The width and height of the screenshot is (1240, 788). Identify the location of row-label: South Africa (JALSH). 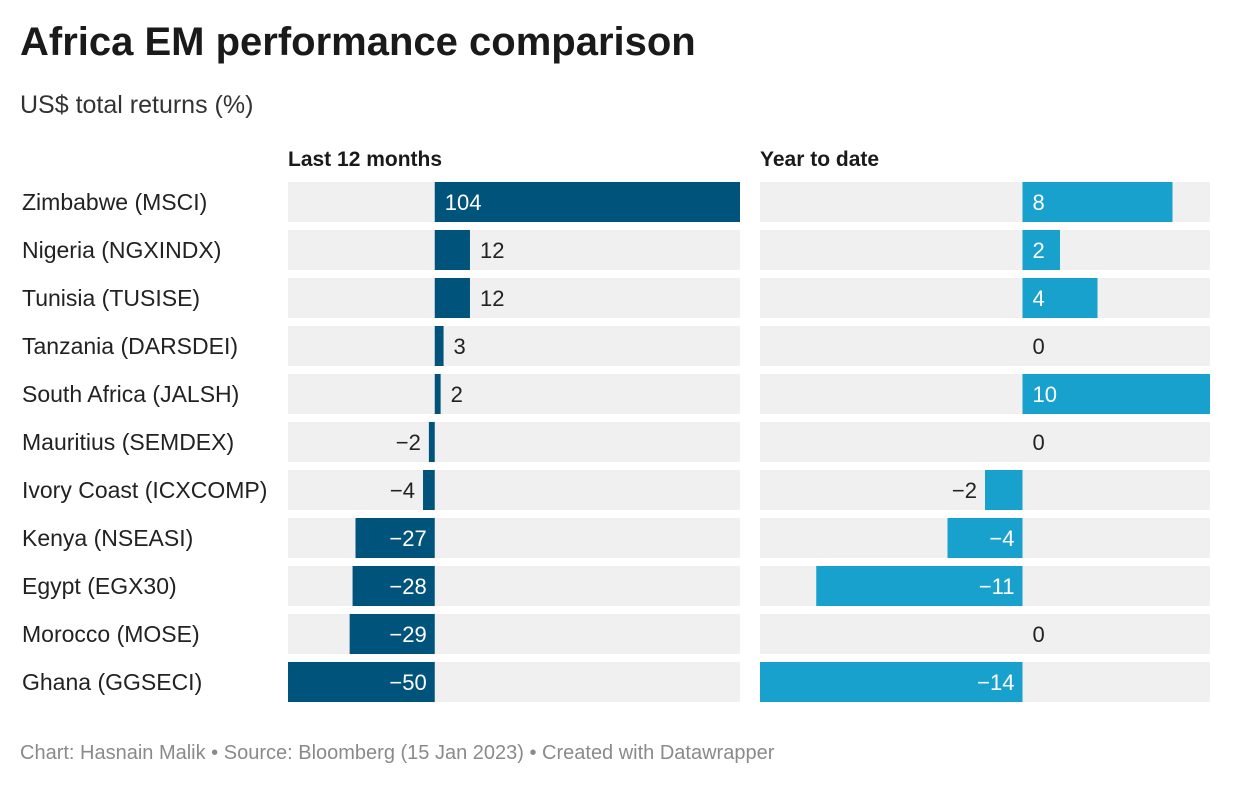
(130, 394).